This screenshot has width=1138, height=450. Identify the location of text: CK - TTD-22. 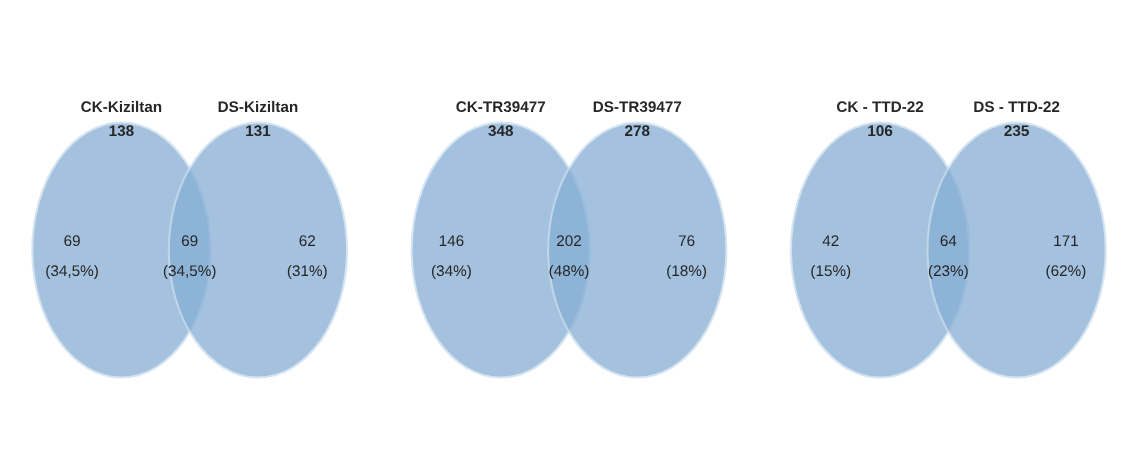
(880, 107).